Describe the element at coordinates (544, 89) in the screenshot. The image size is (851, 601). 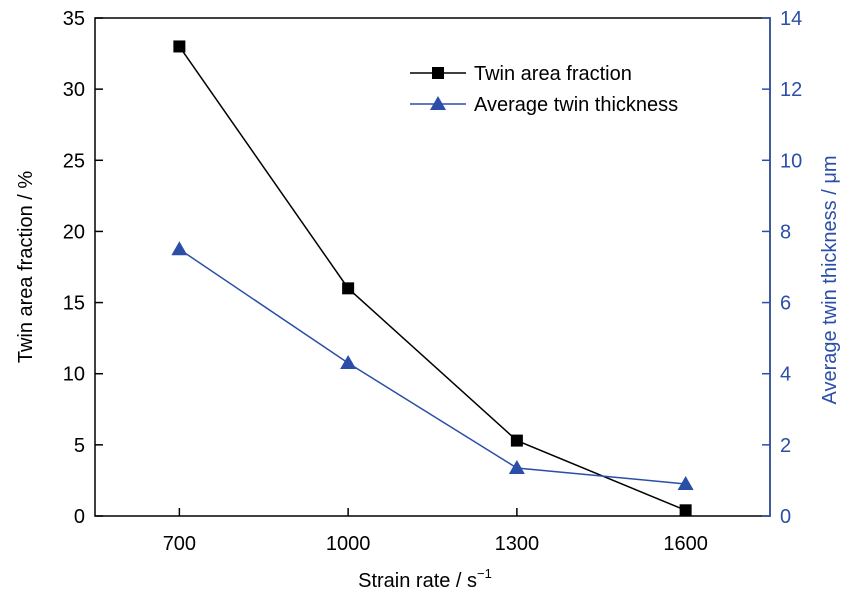
I see `legend: Twin area fraction Average twin thickness` at that location.